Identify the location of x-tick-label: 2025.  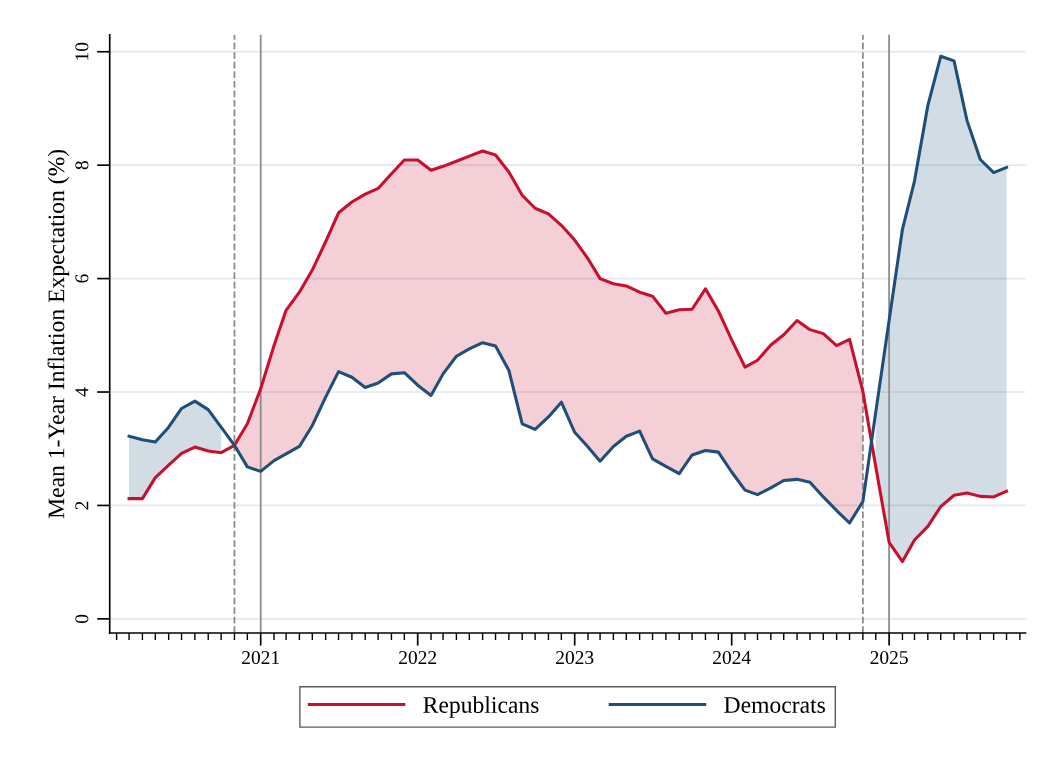
(889, 657).